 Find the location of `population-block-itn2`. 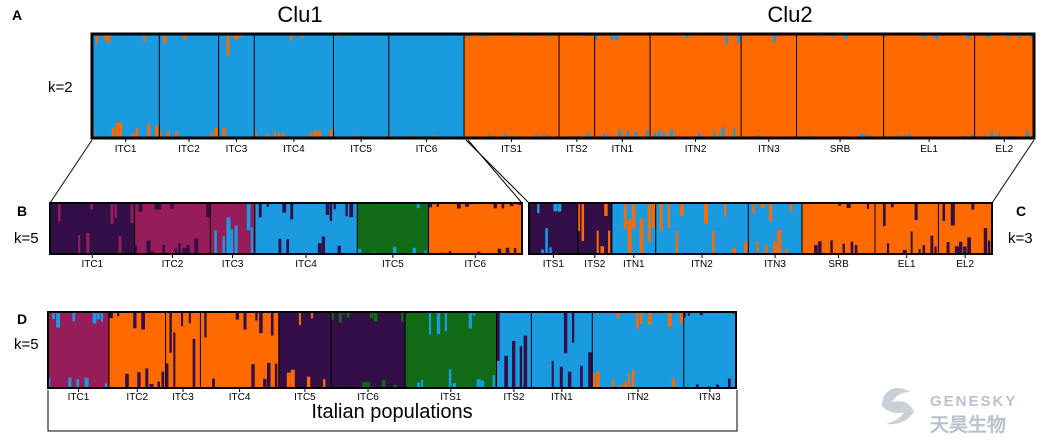

population-block-itn2 is located at coordinates (696, 86).